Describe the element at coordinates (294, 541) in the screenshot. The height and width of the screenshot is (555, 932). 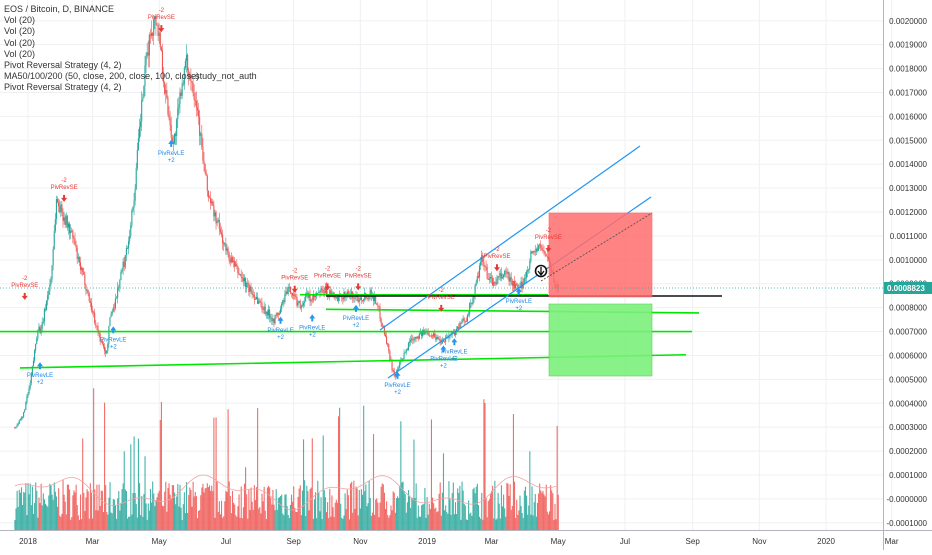
I see `time-tick-label: Sep` at that location.